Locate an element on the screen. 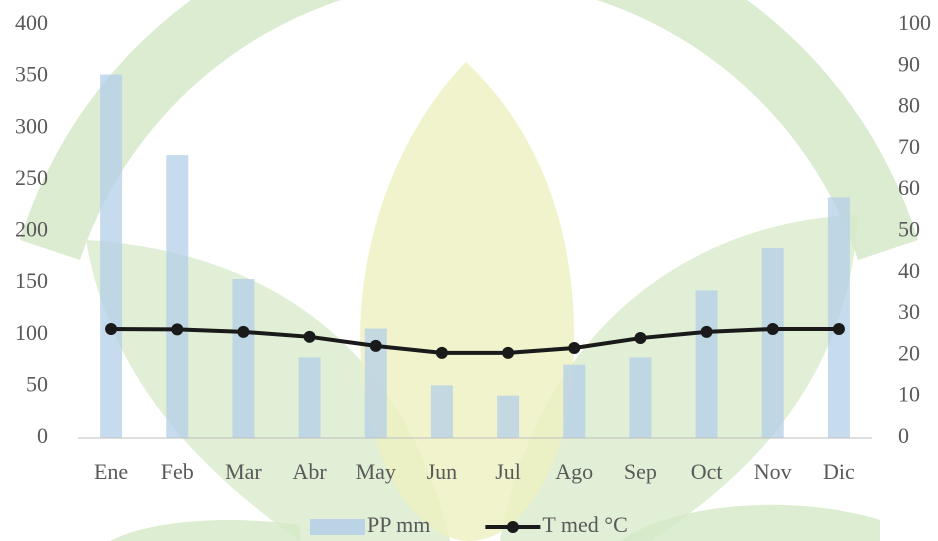  y2-tick-label: 20 is located at coordinates (909, 352).